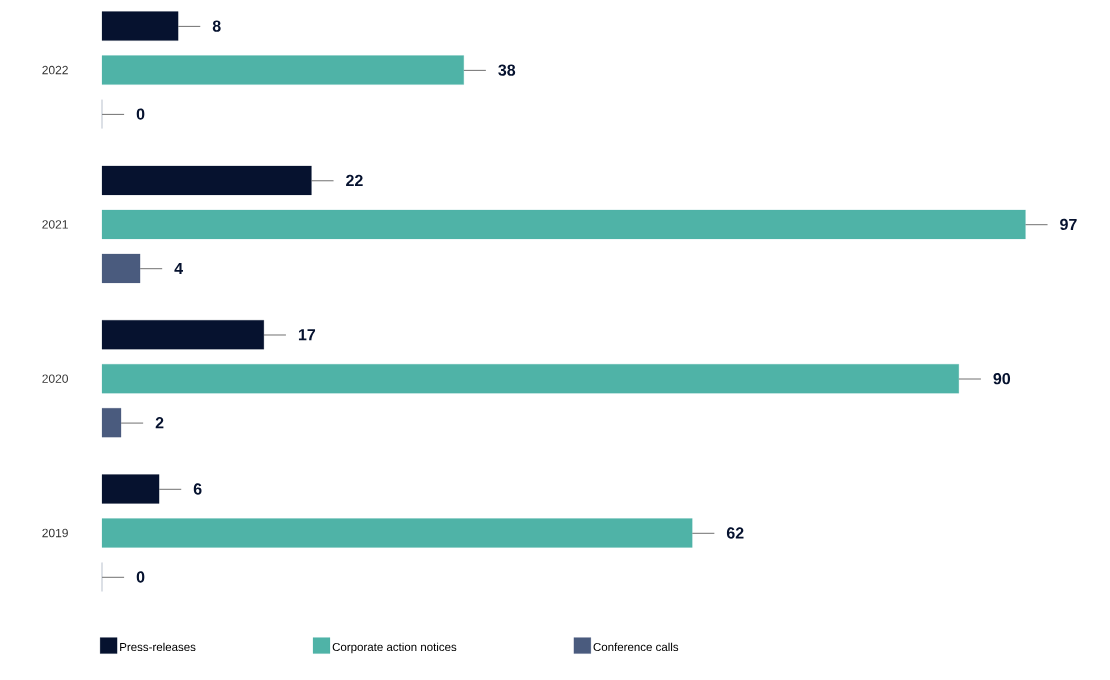  What do you see at coordinates (1002, 379) in the screenshot?
I see `data-label: 90` at bounding box center [1002, 379].